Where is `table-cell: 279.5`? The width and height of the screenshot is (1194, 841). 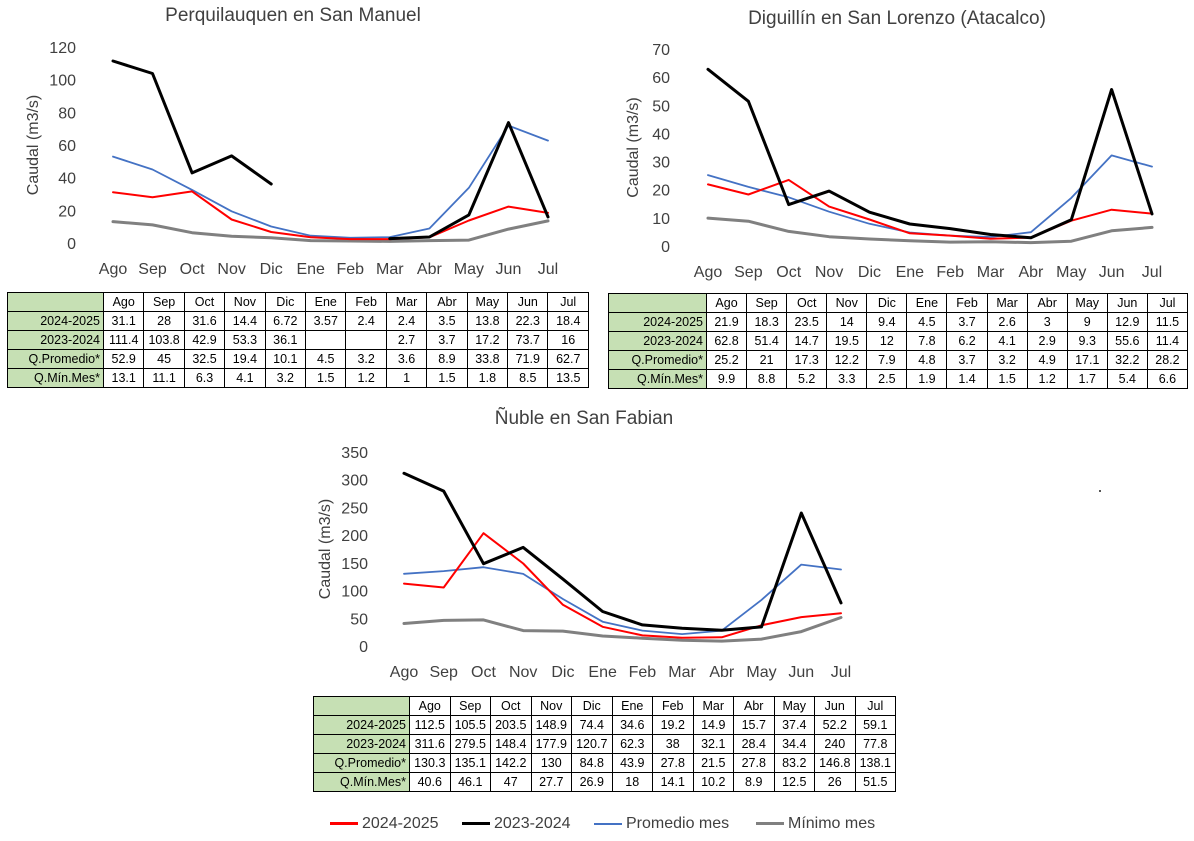 table-cell: 279.5 is located at coordinates (470, 744).